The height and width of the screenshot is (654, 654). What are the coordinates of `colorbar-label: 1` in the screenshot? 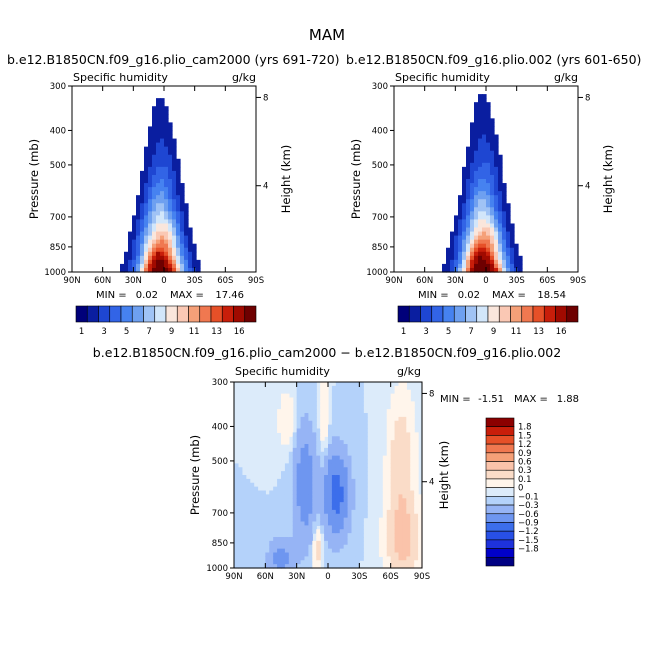 It's located at (81, 332).